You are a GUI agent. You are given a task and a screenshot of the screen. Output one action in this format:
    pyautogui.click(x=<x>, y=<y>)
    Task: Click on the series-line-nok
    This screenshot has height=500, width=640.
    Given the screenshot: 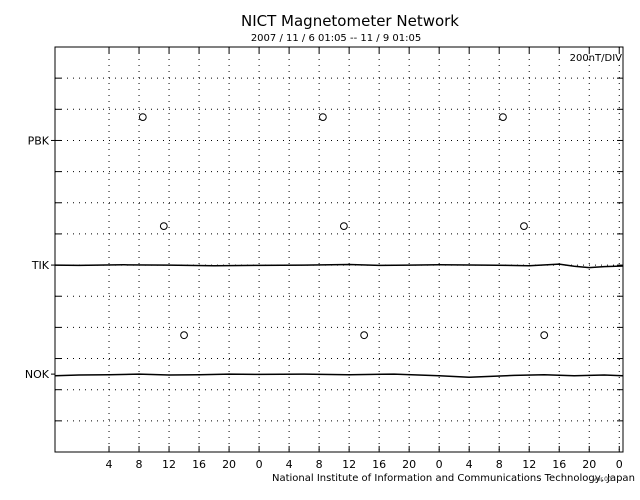 What is the action you would take?
    pyautogui.click(x=339, y=375)
    